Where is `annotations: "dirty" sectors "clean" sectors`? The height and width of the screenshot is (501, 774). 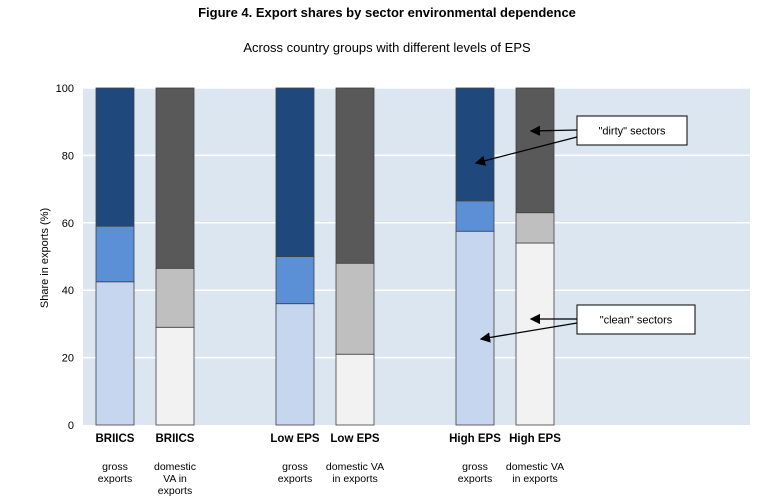 annotations: "dirty" sectors "clean" sectors is located at coordinates (585, 229).